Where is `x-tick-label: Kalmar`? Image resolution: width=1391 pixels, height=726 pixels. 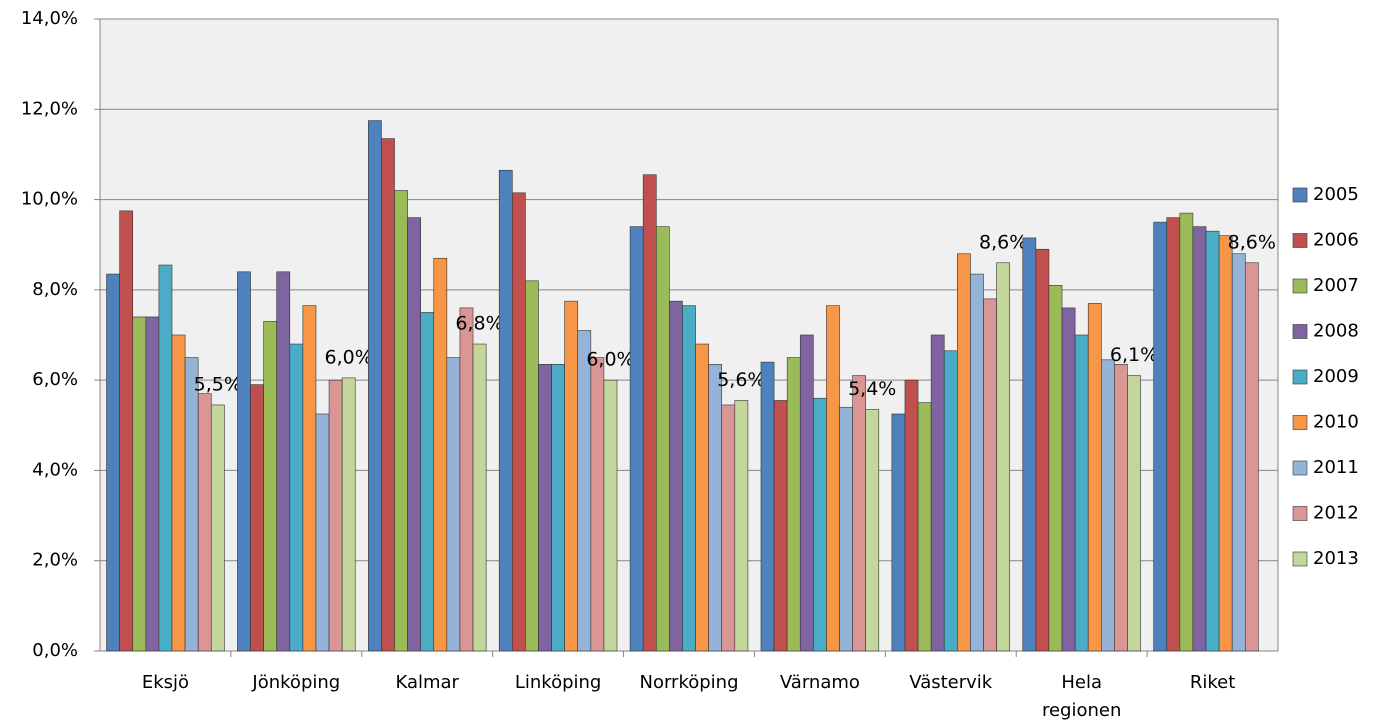
x-tick-label: Kalmar is located at coordinates (427, 682).